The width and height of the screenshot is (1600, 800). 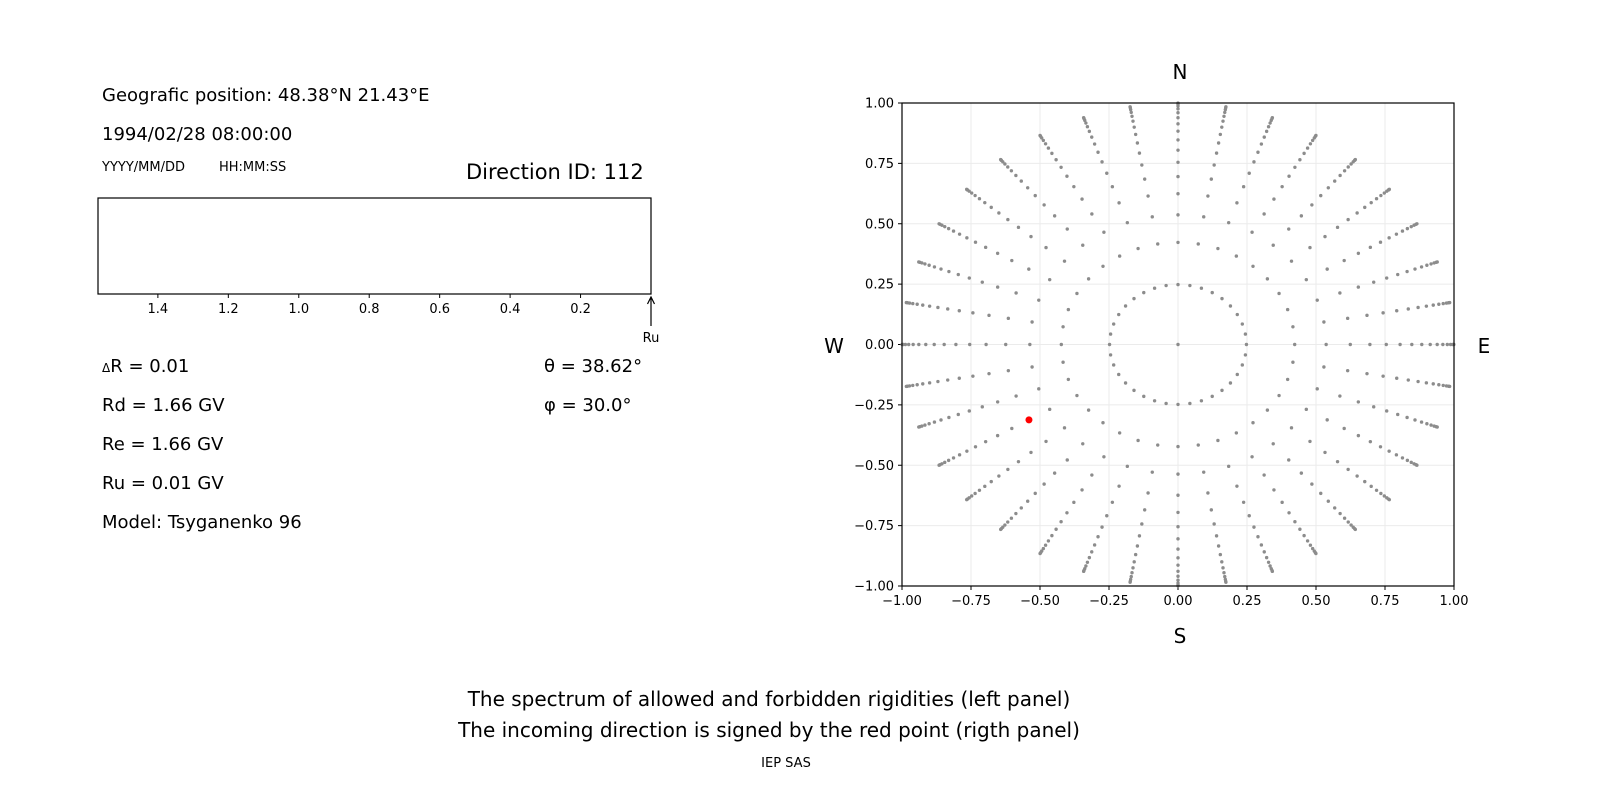 I want to click on rd-value: Rd = 1.66 GV, so click(x=163, y=405).